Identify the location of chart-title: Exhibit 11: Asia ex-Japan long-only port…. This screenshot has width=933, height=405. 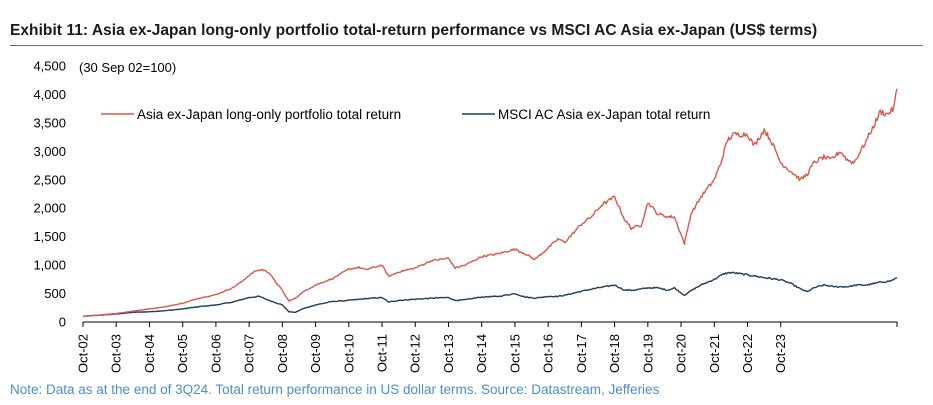
(414, 30).